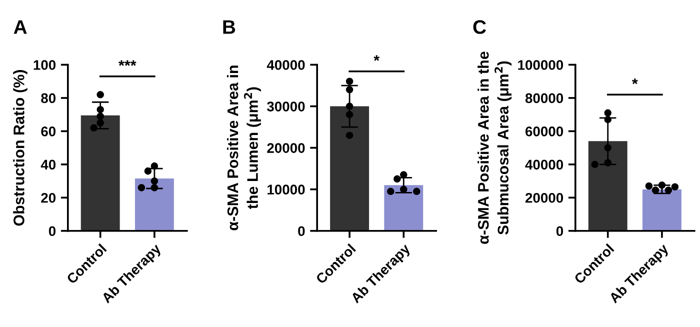 The height and width of the screenshot is (327, 700). What do you see at coordinates (544, 98) in the screenshot?
I see `y-tick-label: 80000` at bounding box center [544, 98].